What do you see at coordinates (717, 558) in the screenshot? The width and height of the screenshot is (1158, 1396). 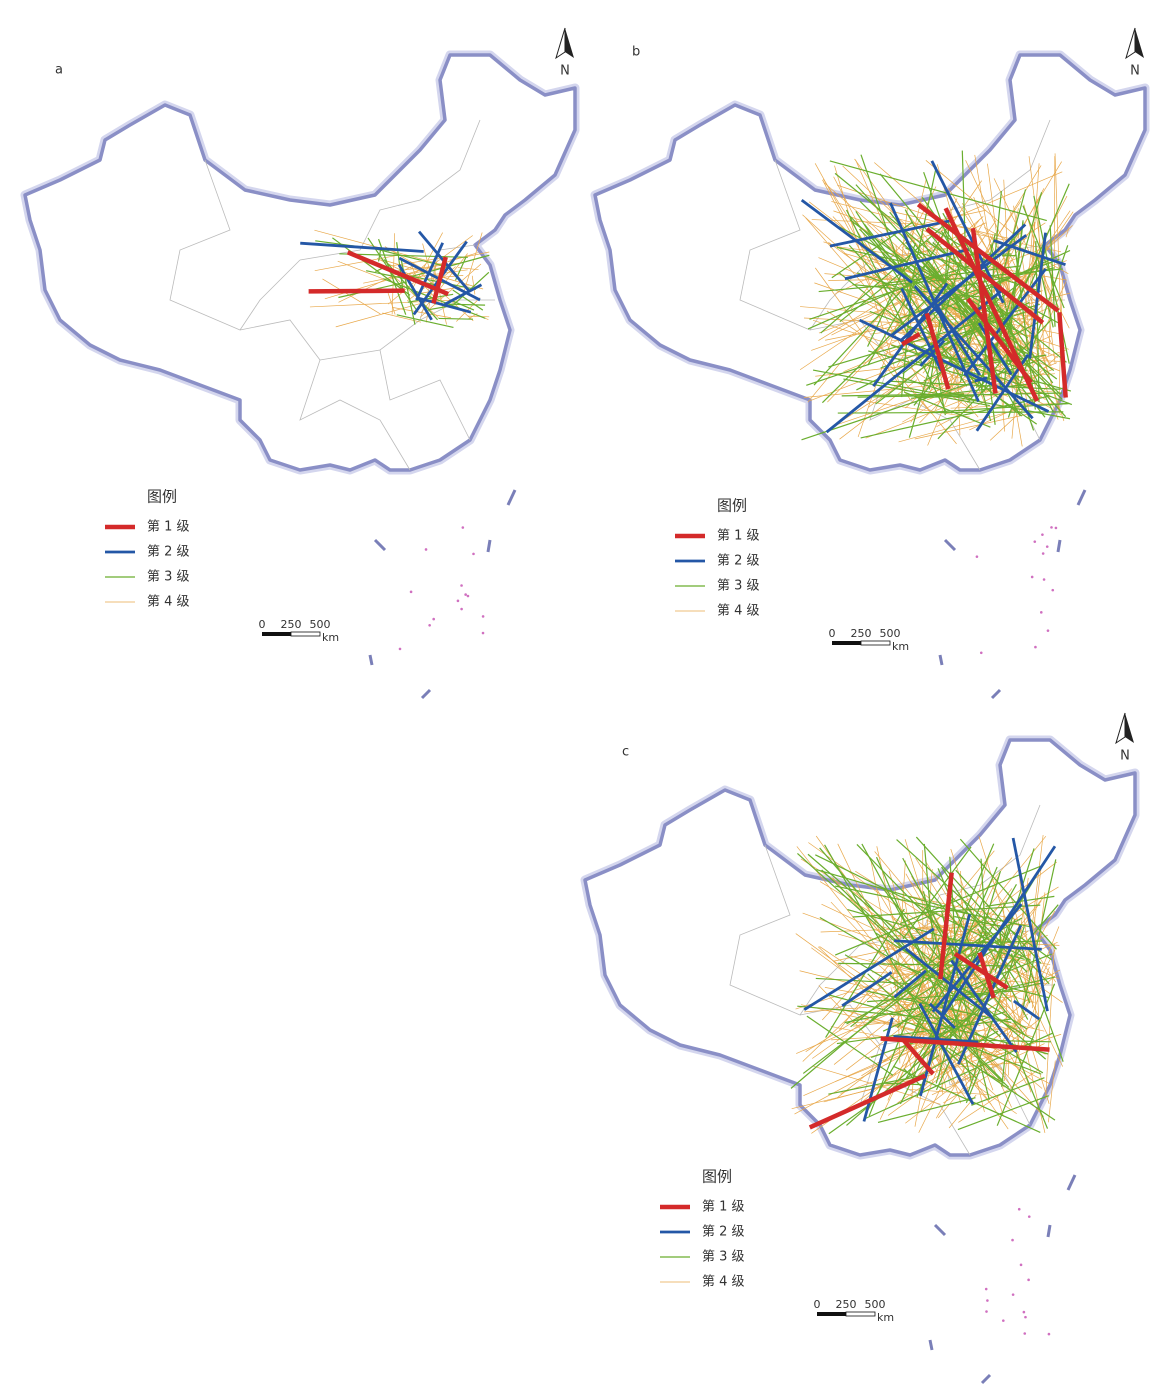 I see `legend: 图例第 1 级第 2 级第 3 级第 4 级` at bounding box center [717, 558].